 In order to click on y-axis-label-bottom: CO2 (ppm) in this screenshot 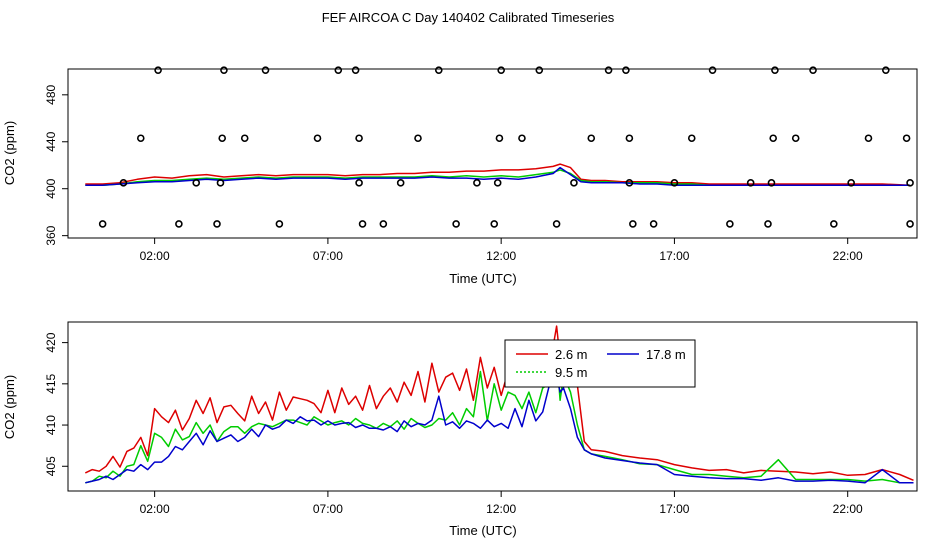, I will do `click(9, 407)`.